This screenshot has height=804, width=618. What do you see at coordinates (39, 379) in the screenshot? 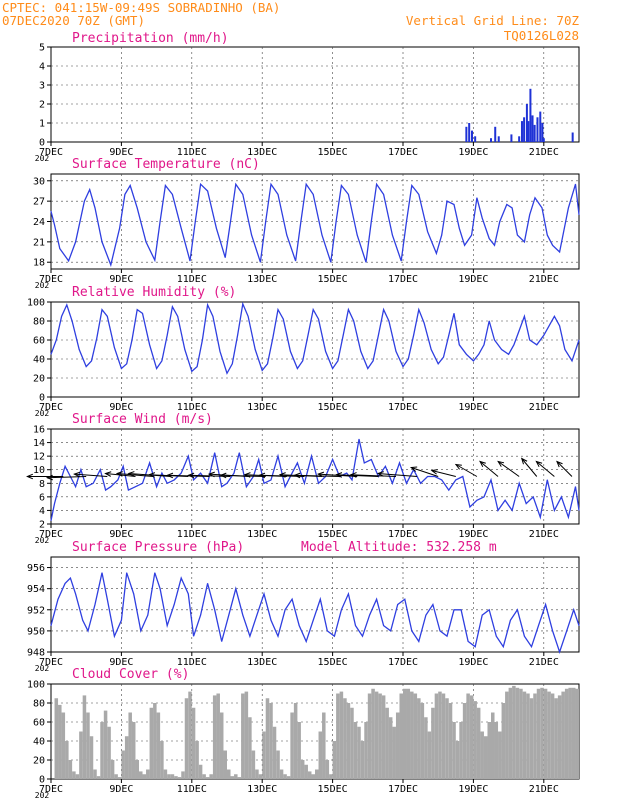
I see `rh-ytick-label: 20` at bounding box center [39, 379].